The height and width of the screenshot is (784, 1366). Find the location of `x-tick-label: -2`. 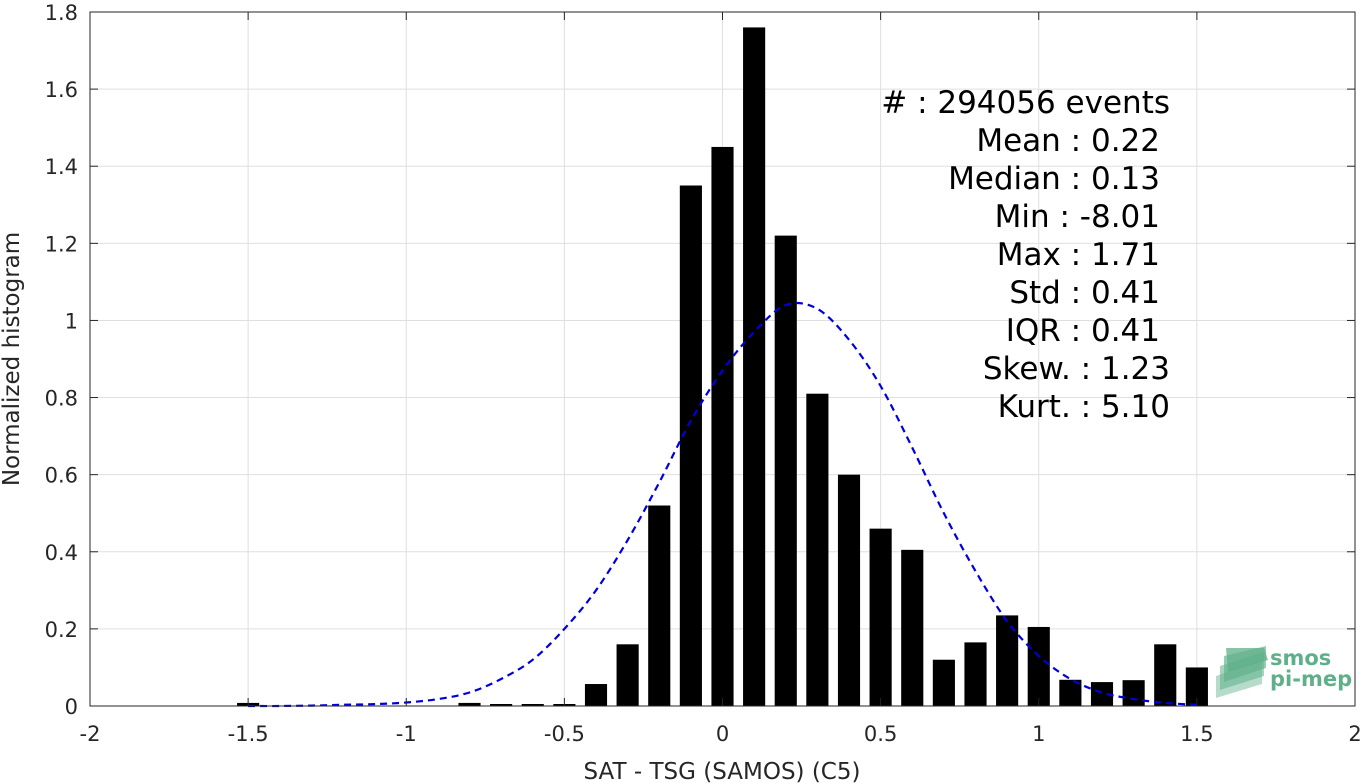

x-tick-label: -2 is located at coordinates (90, 734).